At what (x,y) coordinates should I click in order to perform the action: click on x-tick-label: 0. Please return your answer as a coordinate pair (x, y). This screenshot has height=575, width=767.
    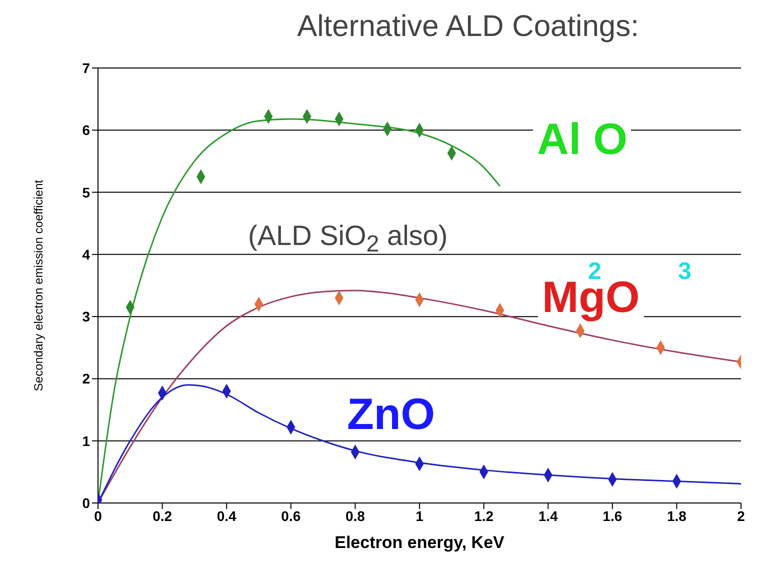
    Looking at the image, I should click on (98, 516).